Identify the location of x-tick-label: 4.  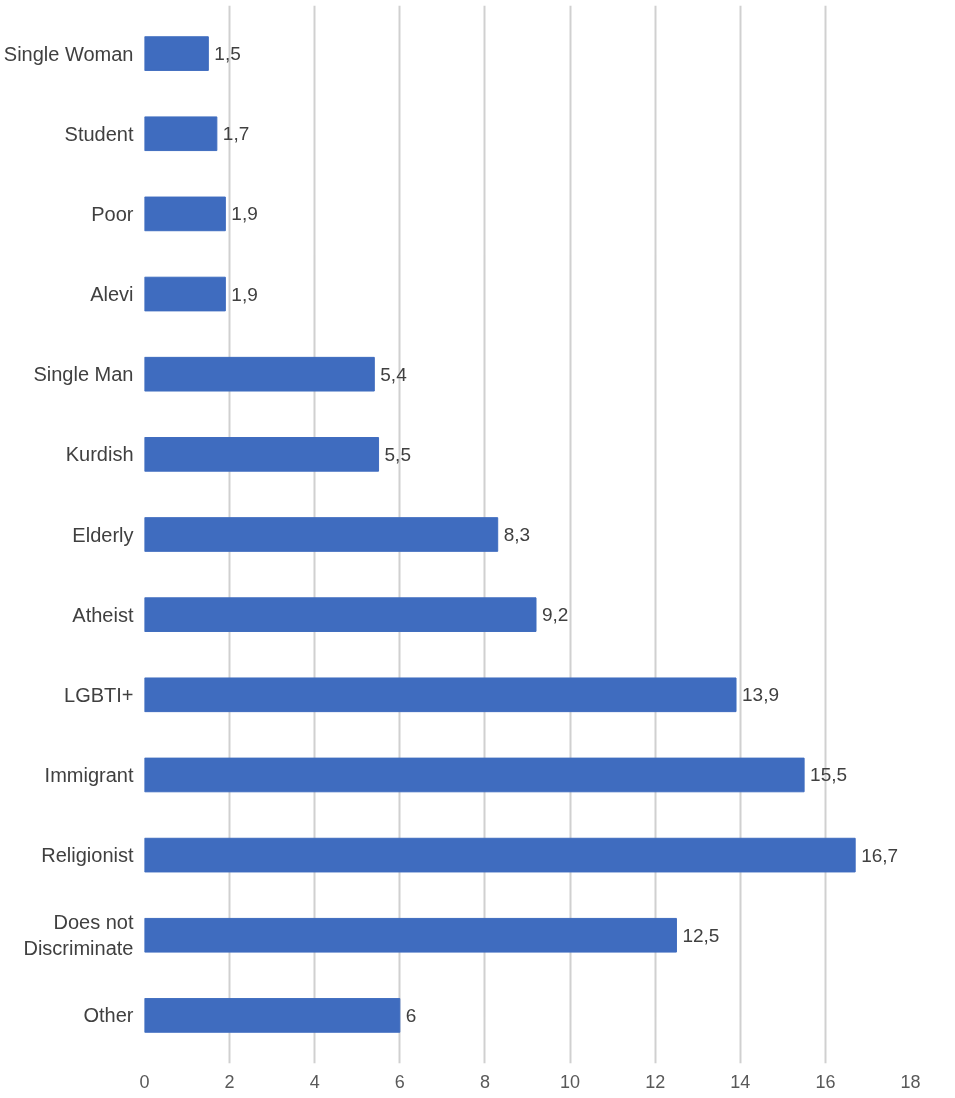
(314, 1081).